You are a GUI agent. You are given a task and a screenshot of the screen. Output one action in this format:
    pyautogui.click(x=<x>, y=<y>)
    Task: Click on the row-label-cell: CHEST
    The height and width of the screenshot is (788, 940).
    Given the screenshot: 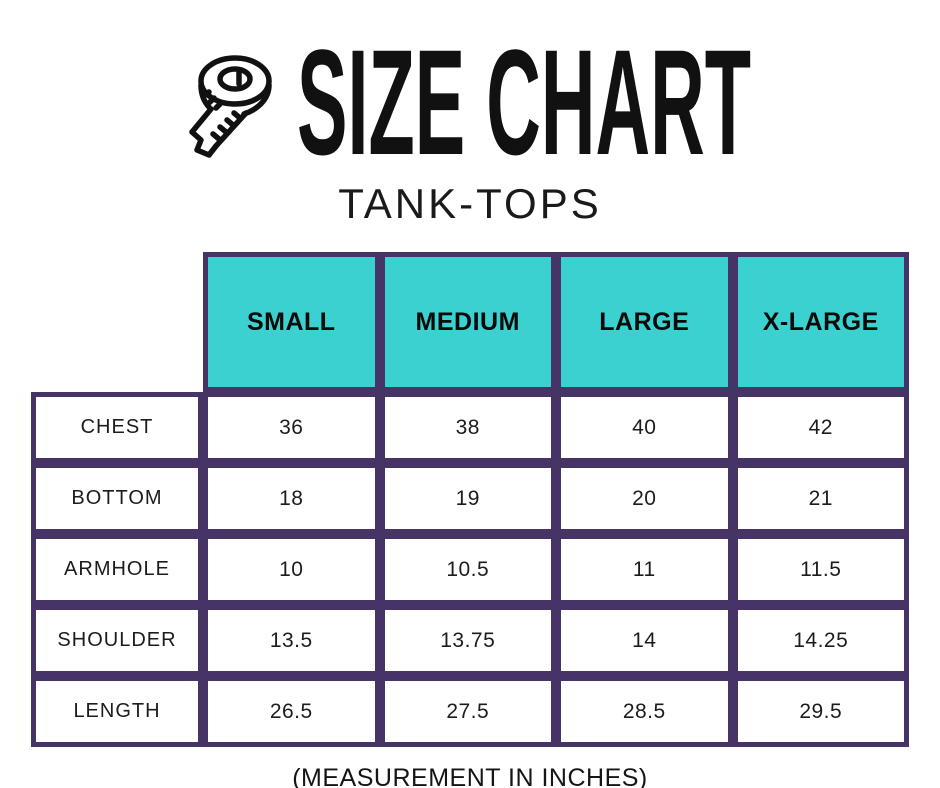 What is the action you would take?
    pyautogui.click(x=117, y=428)
    